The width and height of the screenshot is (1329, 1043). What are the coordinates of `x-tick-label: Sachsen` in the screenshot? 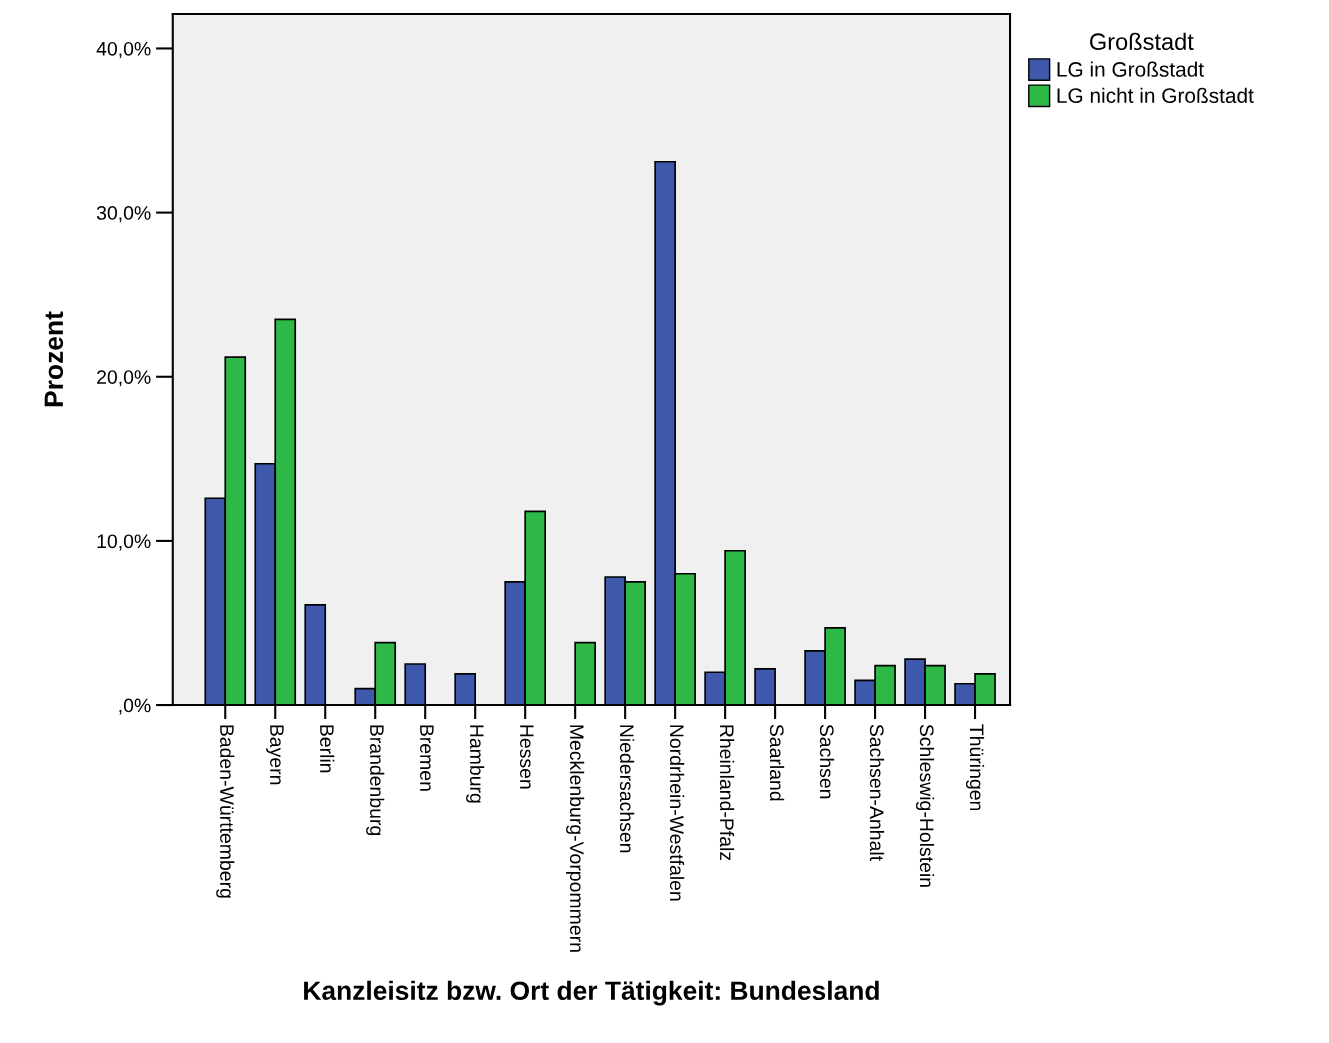 It's located at (827, 761).